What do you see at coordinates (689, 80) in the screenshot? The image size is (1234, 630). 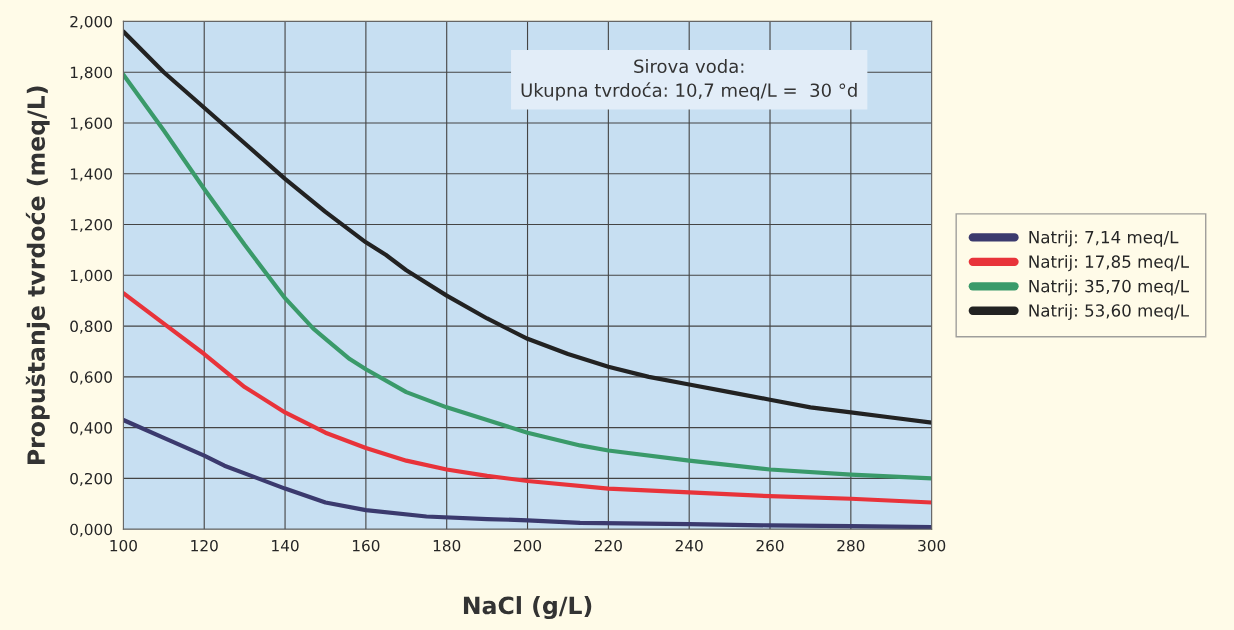 I see `annotation: Sirova voda: Ukupna tvrdoća: 10,7 meq/L = 30 °d` at bounding box center [689, 80].